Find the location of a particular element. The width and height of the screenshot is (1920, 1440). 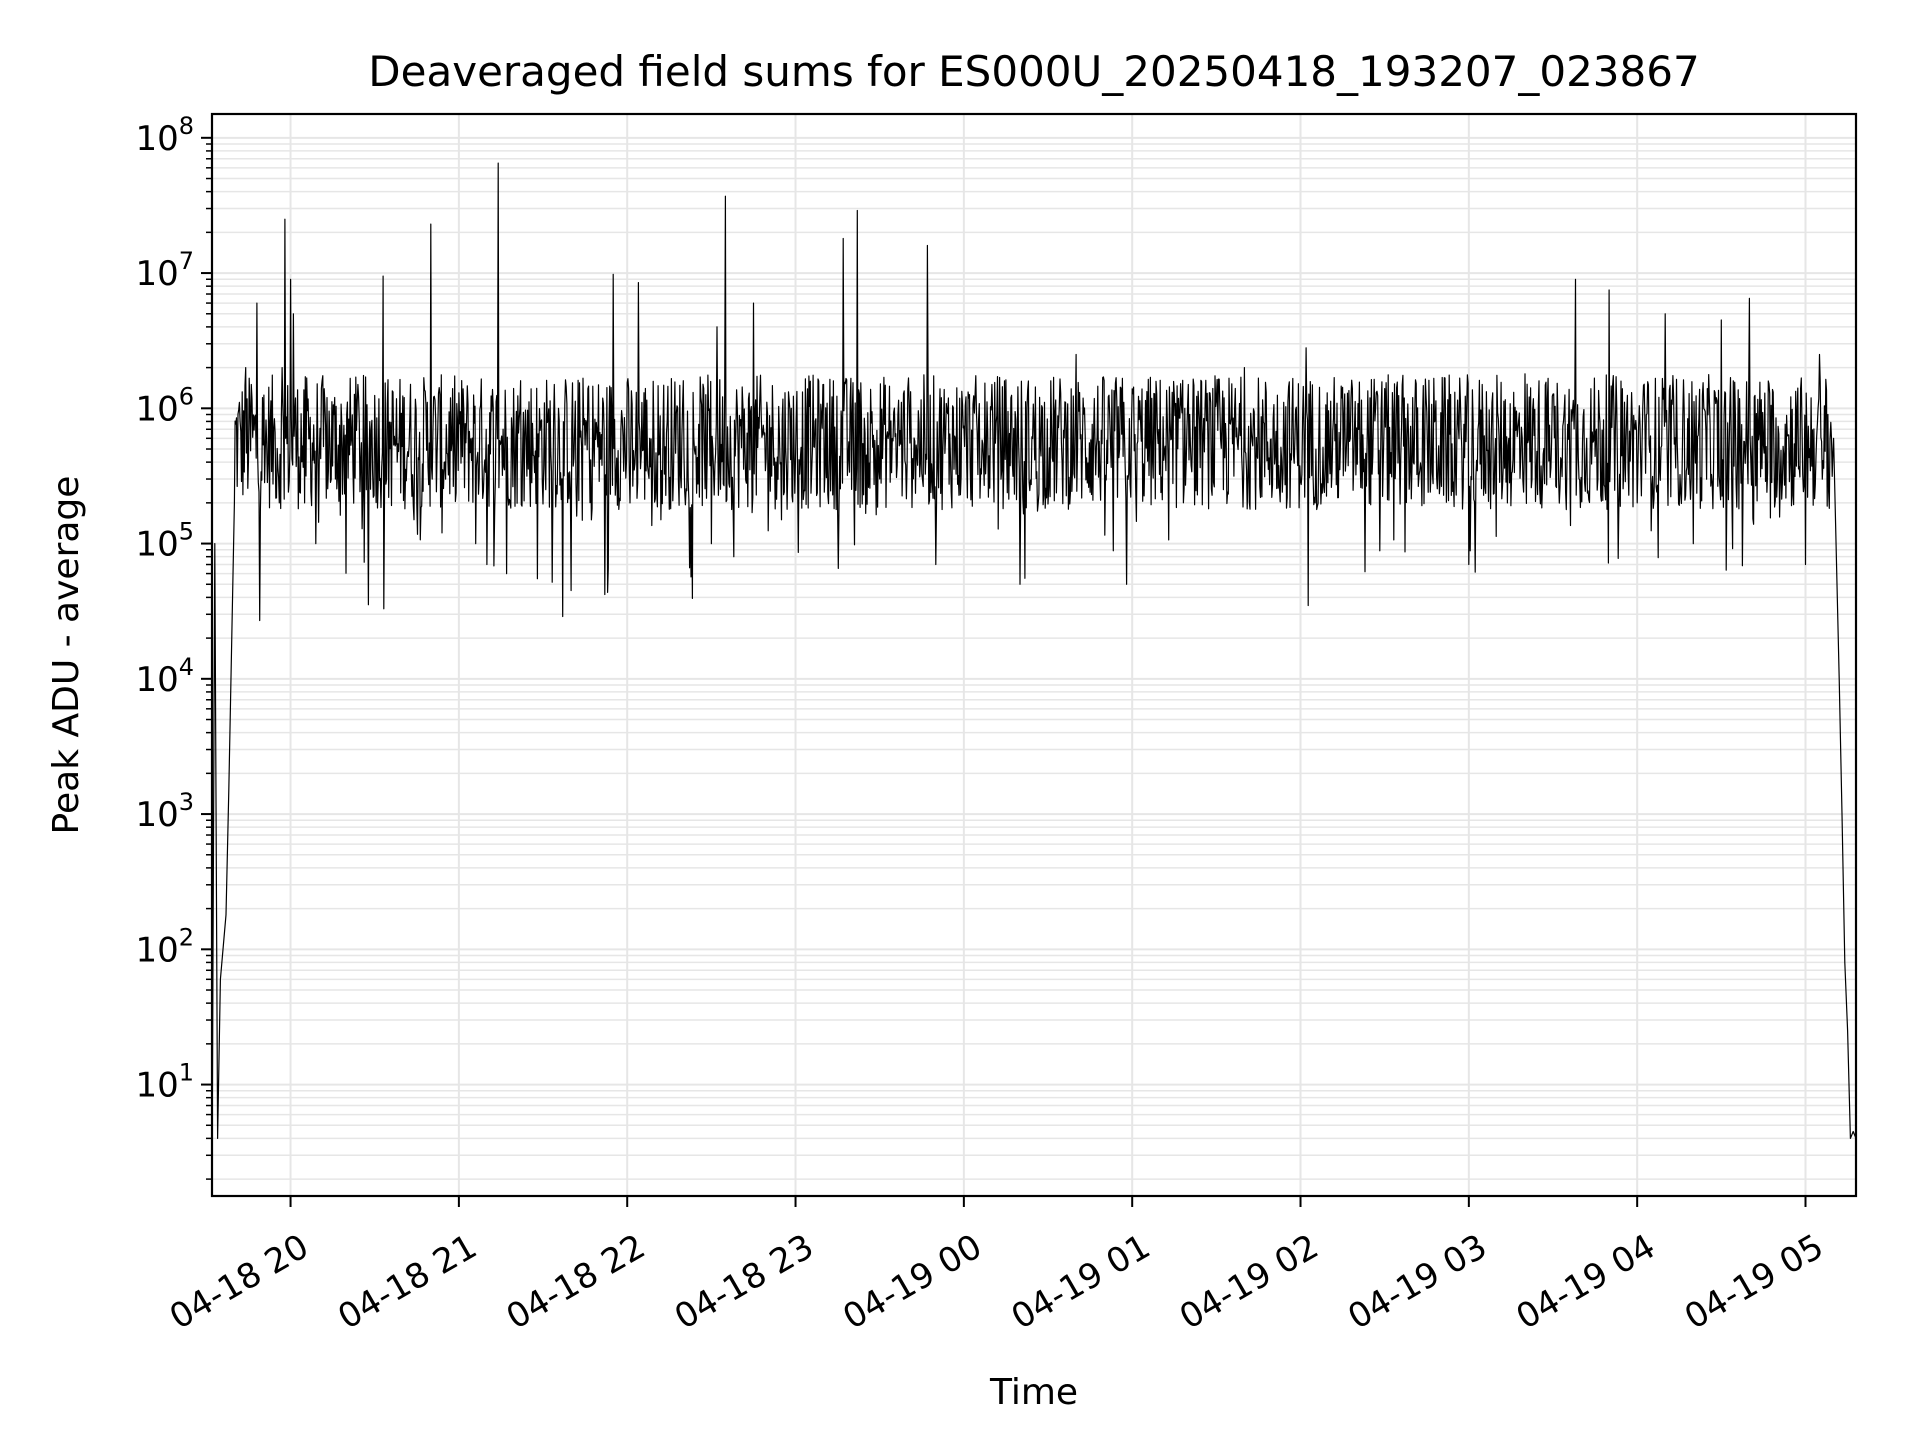

y-tick-label: 10⁶ is located at coordinates (164, 405).